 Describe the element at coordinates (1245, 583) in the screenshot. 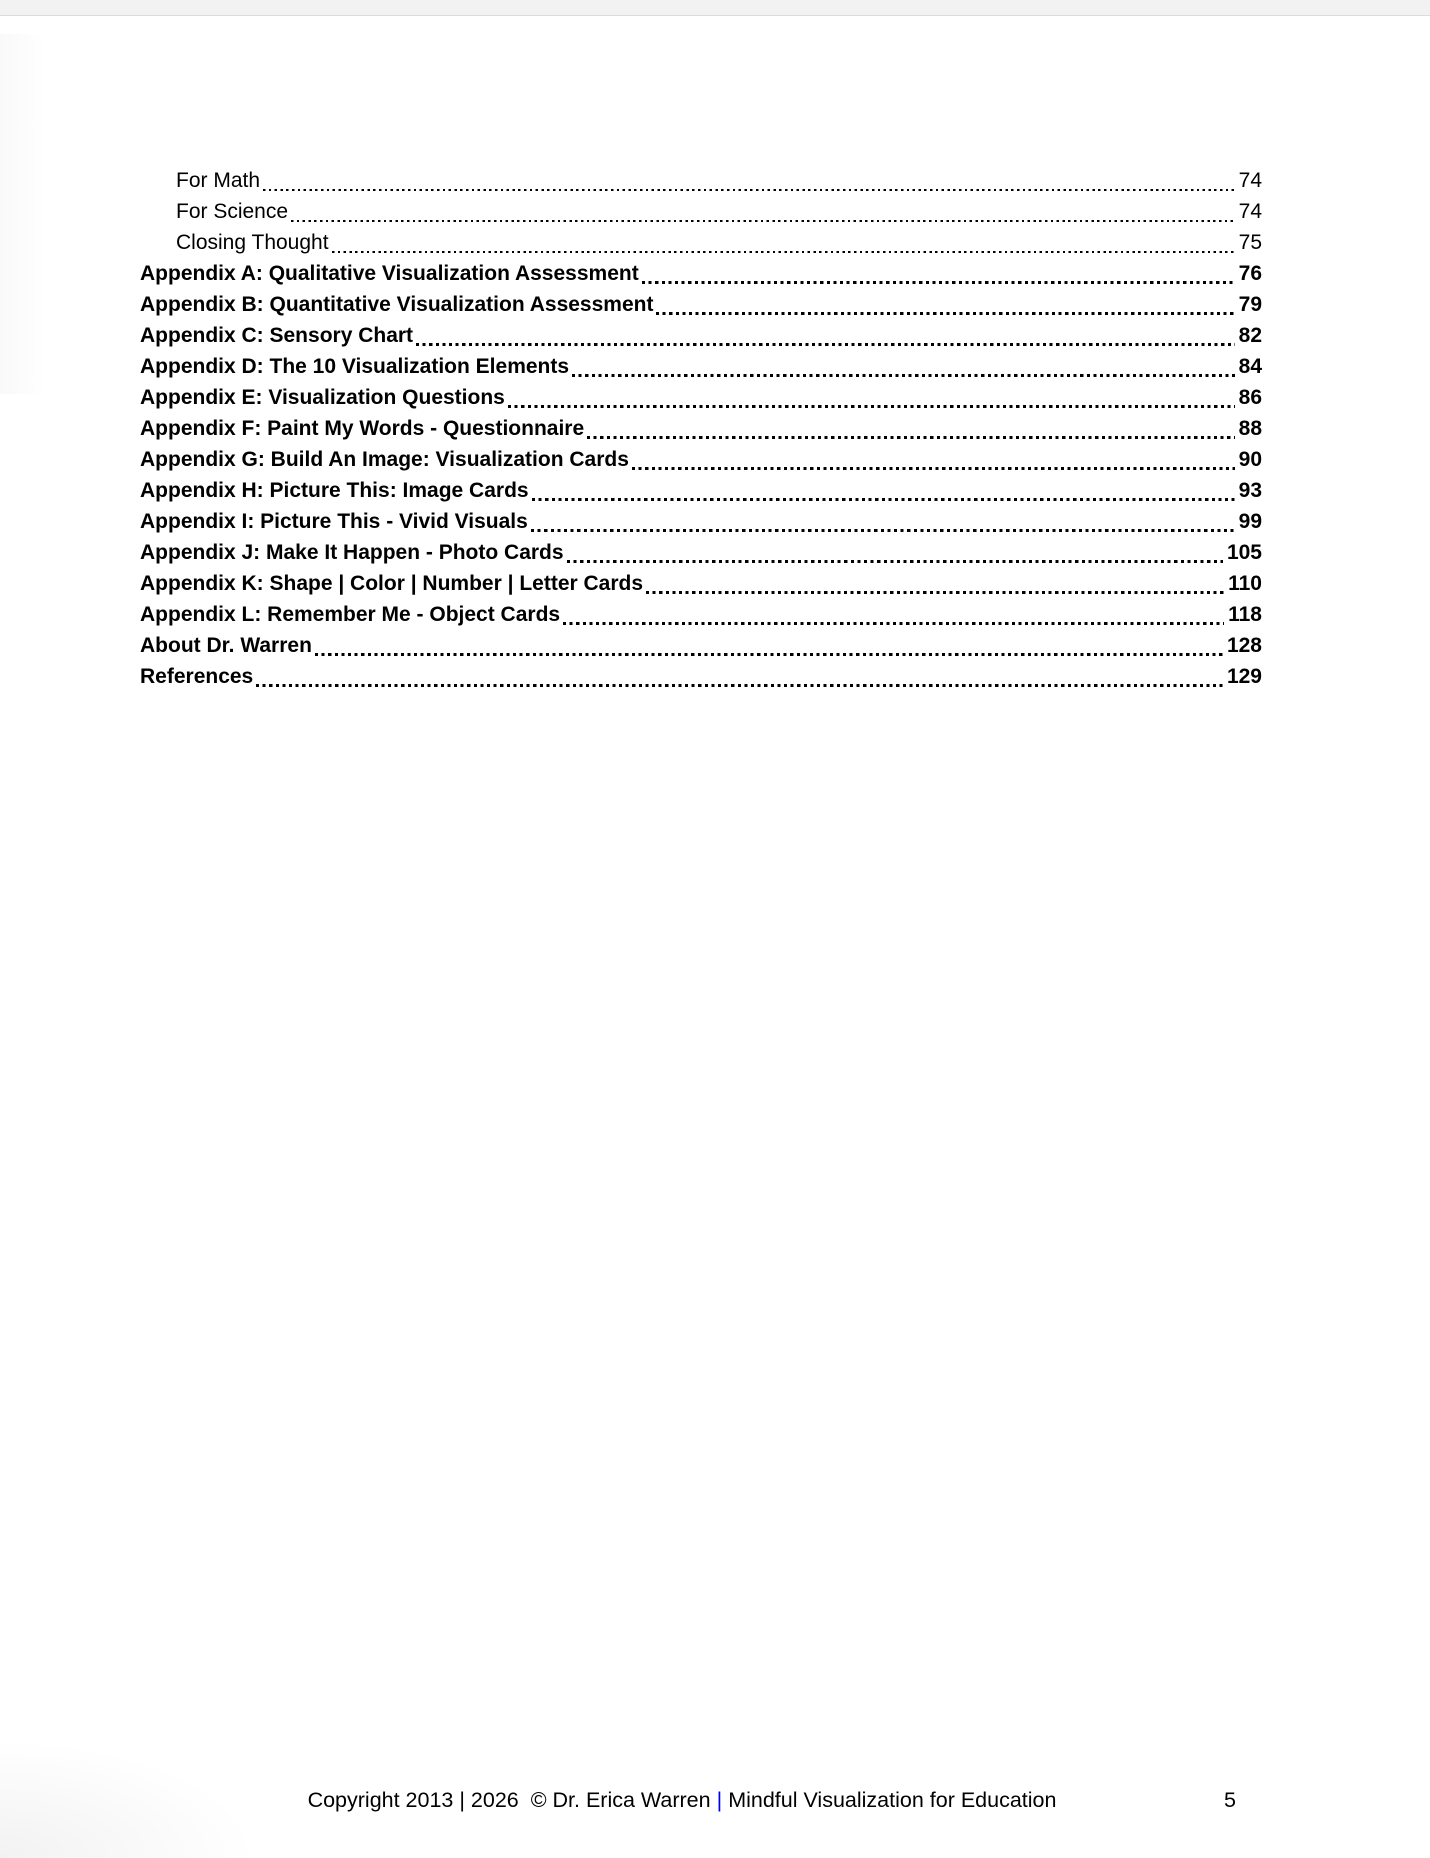

I see `toc-entry-page-number: 110` at that location.